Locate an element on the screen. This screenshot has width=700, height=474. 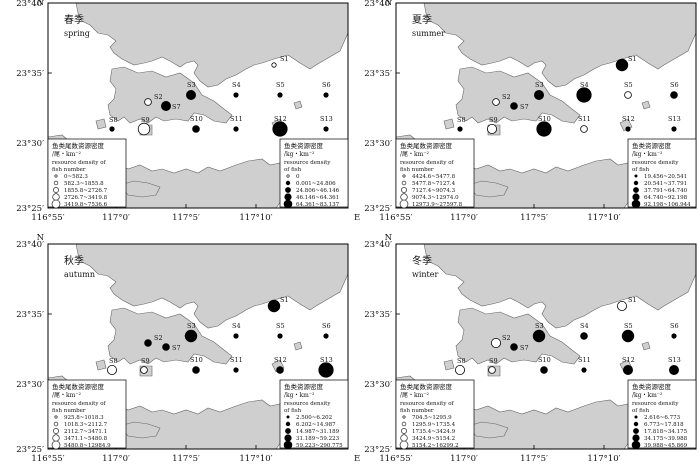
legend-number-class: 9074.3~12974.0 is located at coordinates (435, 198).